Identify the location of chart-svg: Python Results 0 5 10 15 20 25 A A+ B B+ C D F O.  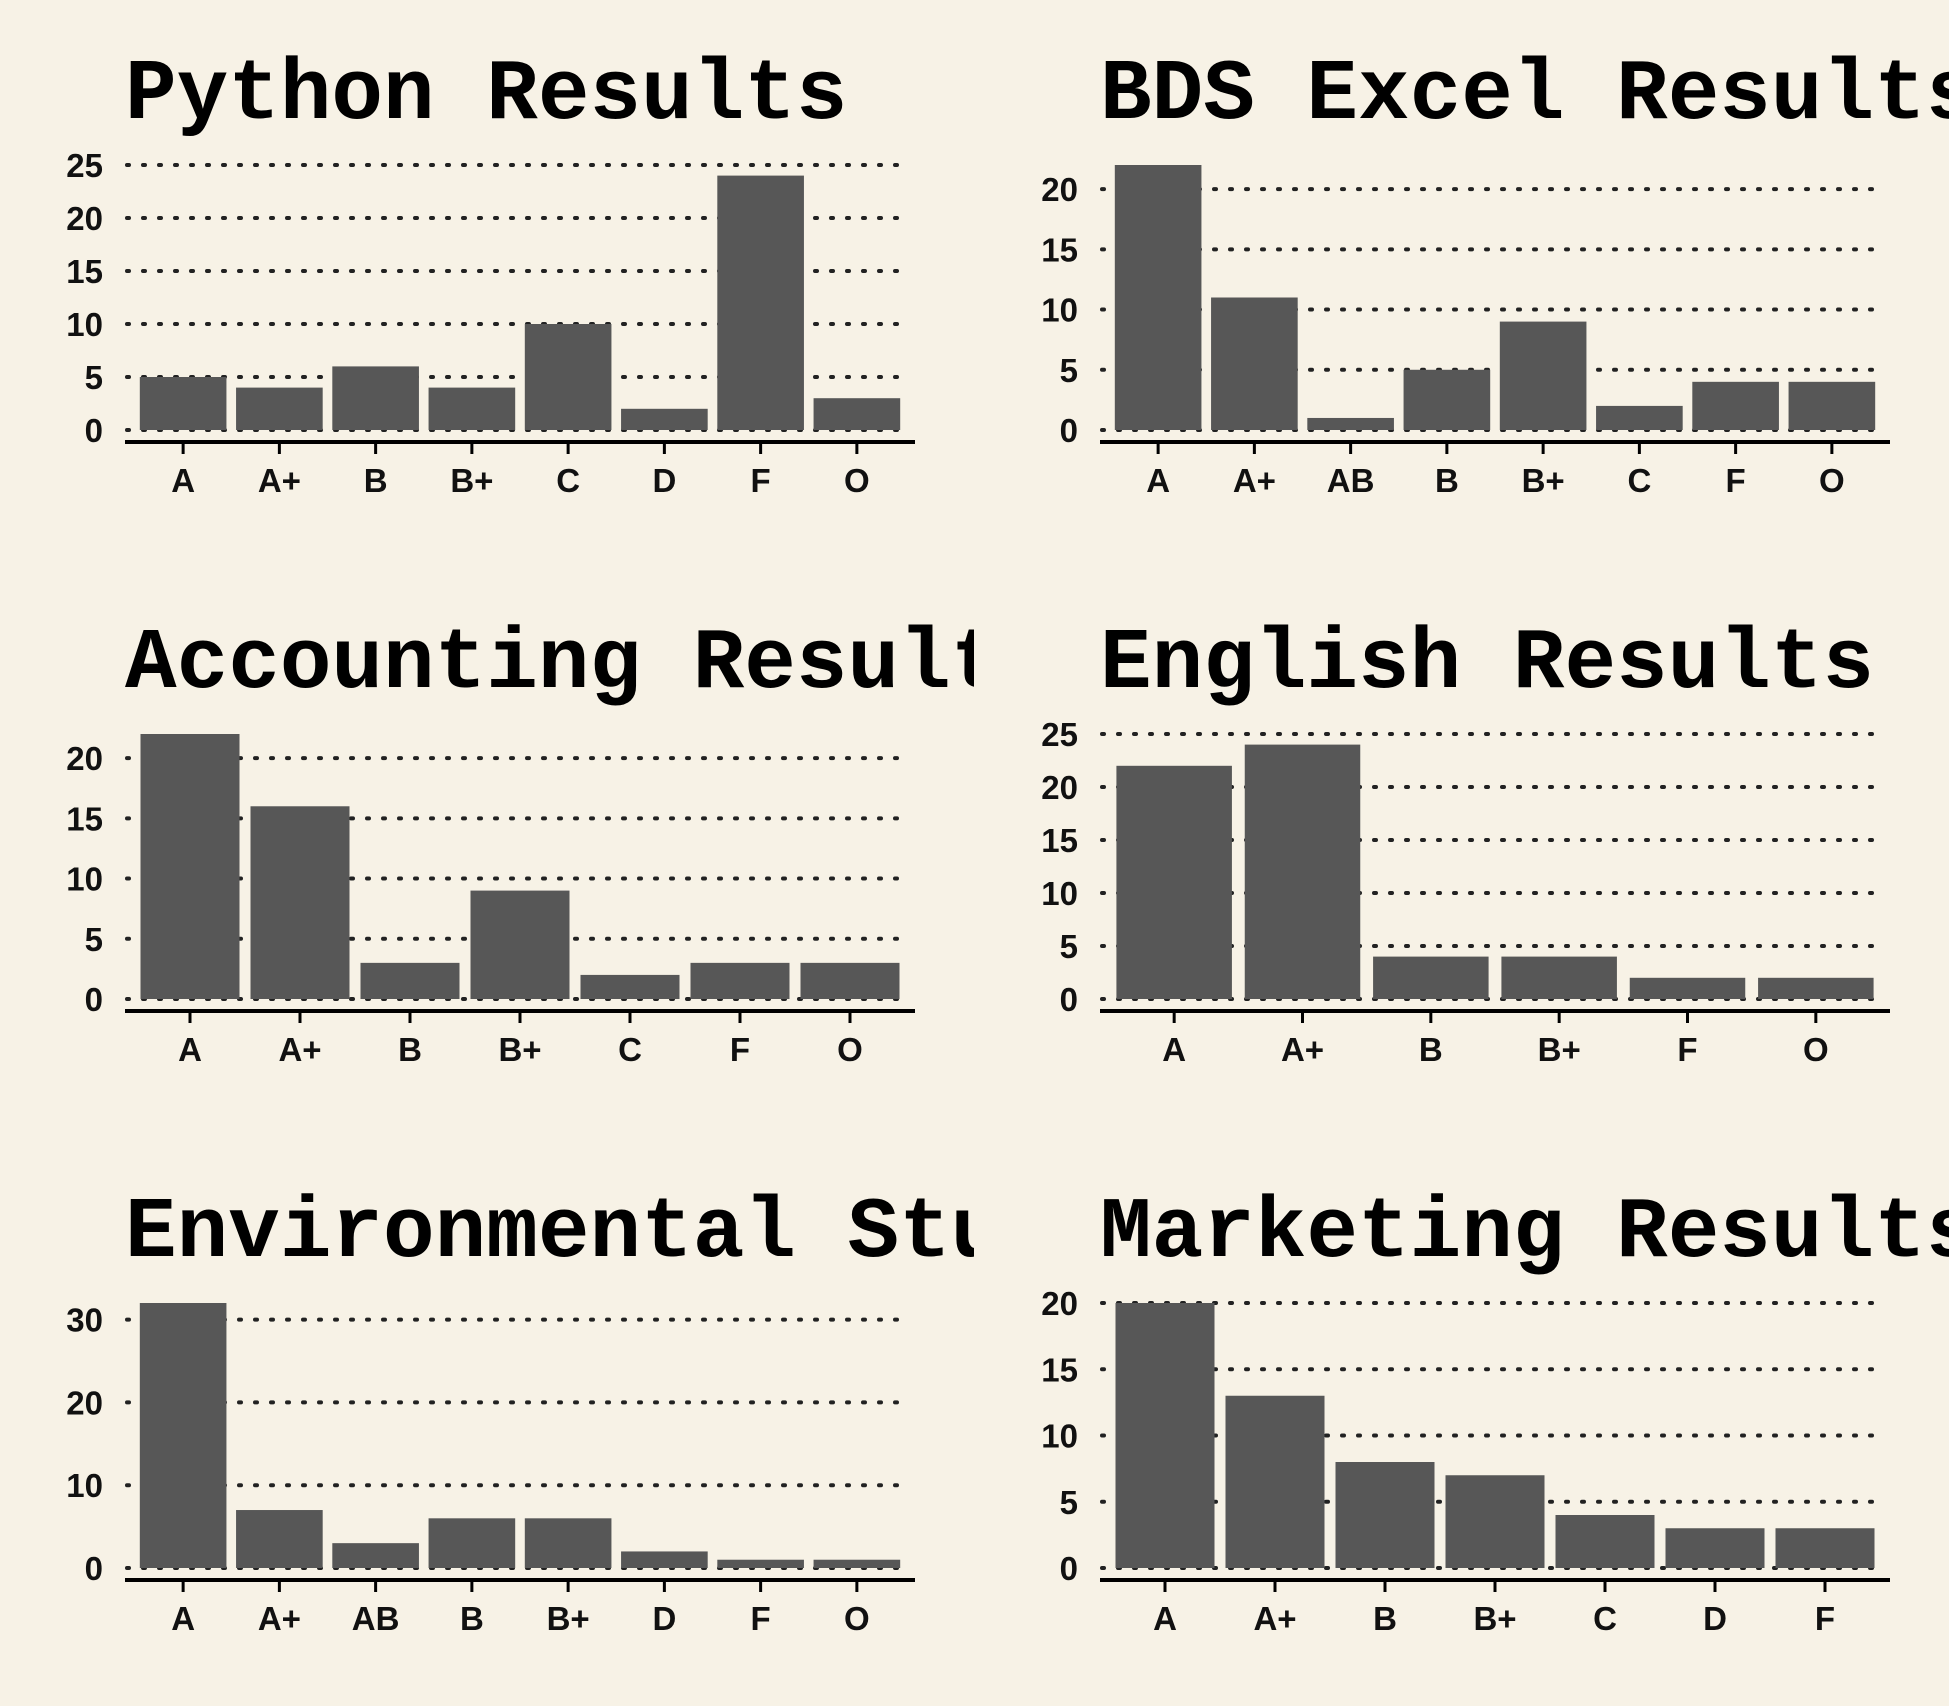
(490, 272).